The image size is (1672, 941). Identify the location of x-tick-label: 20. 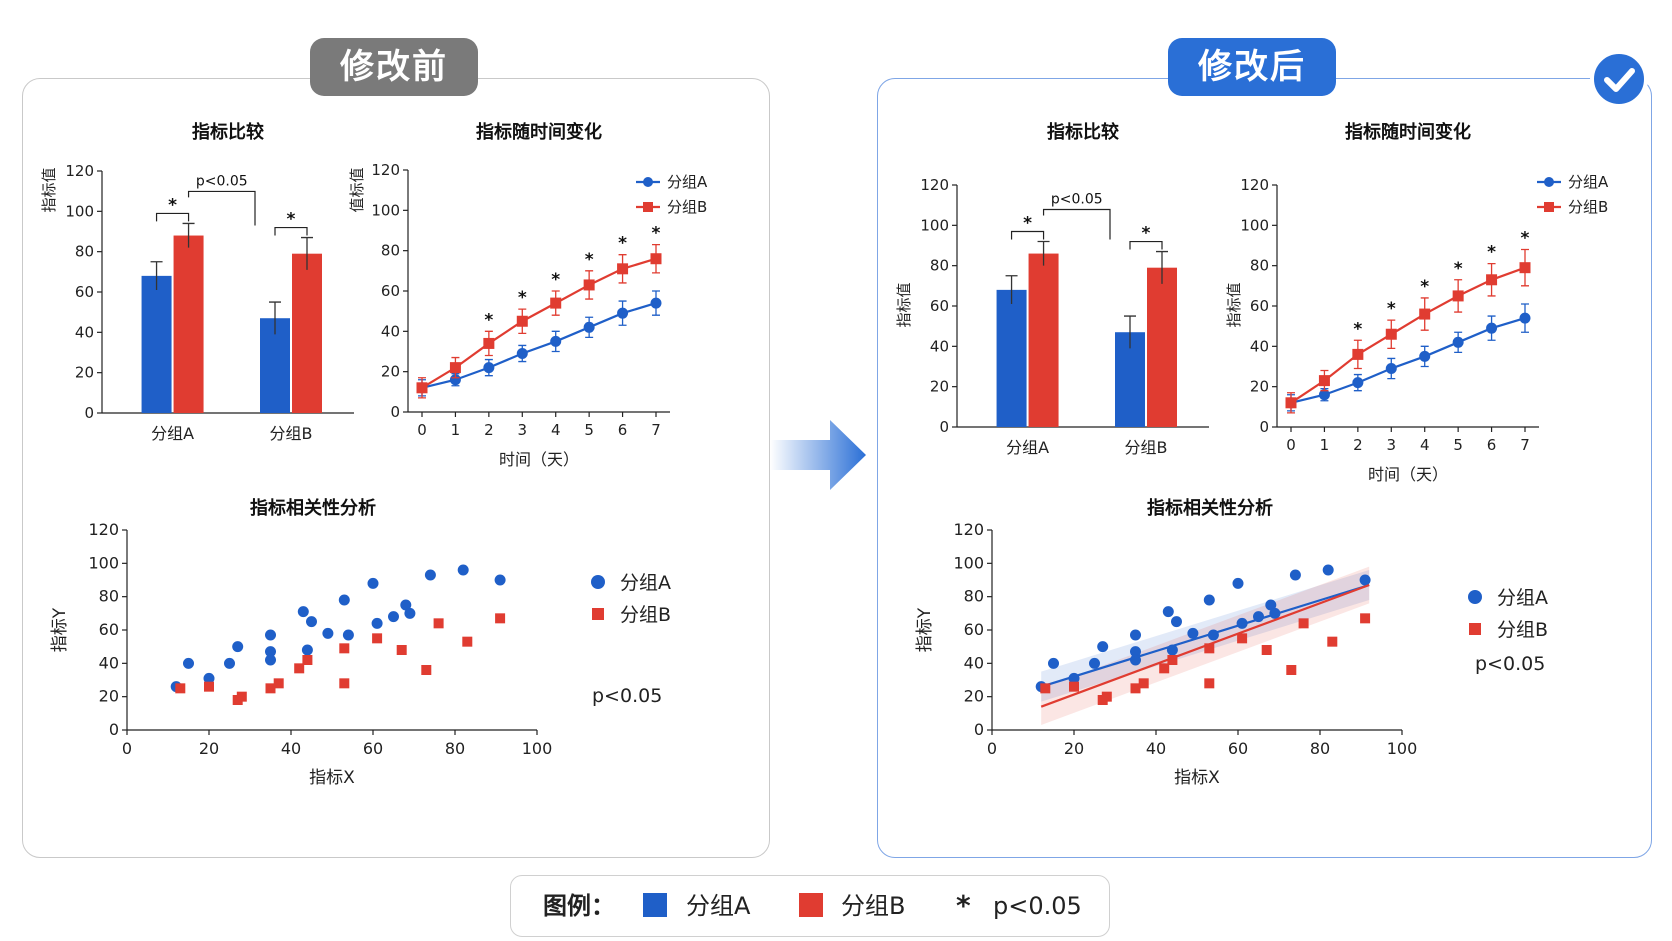
(209, 748).